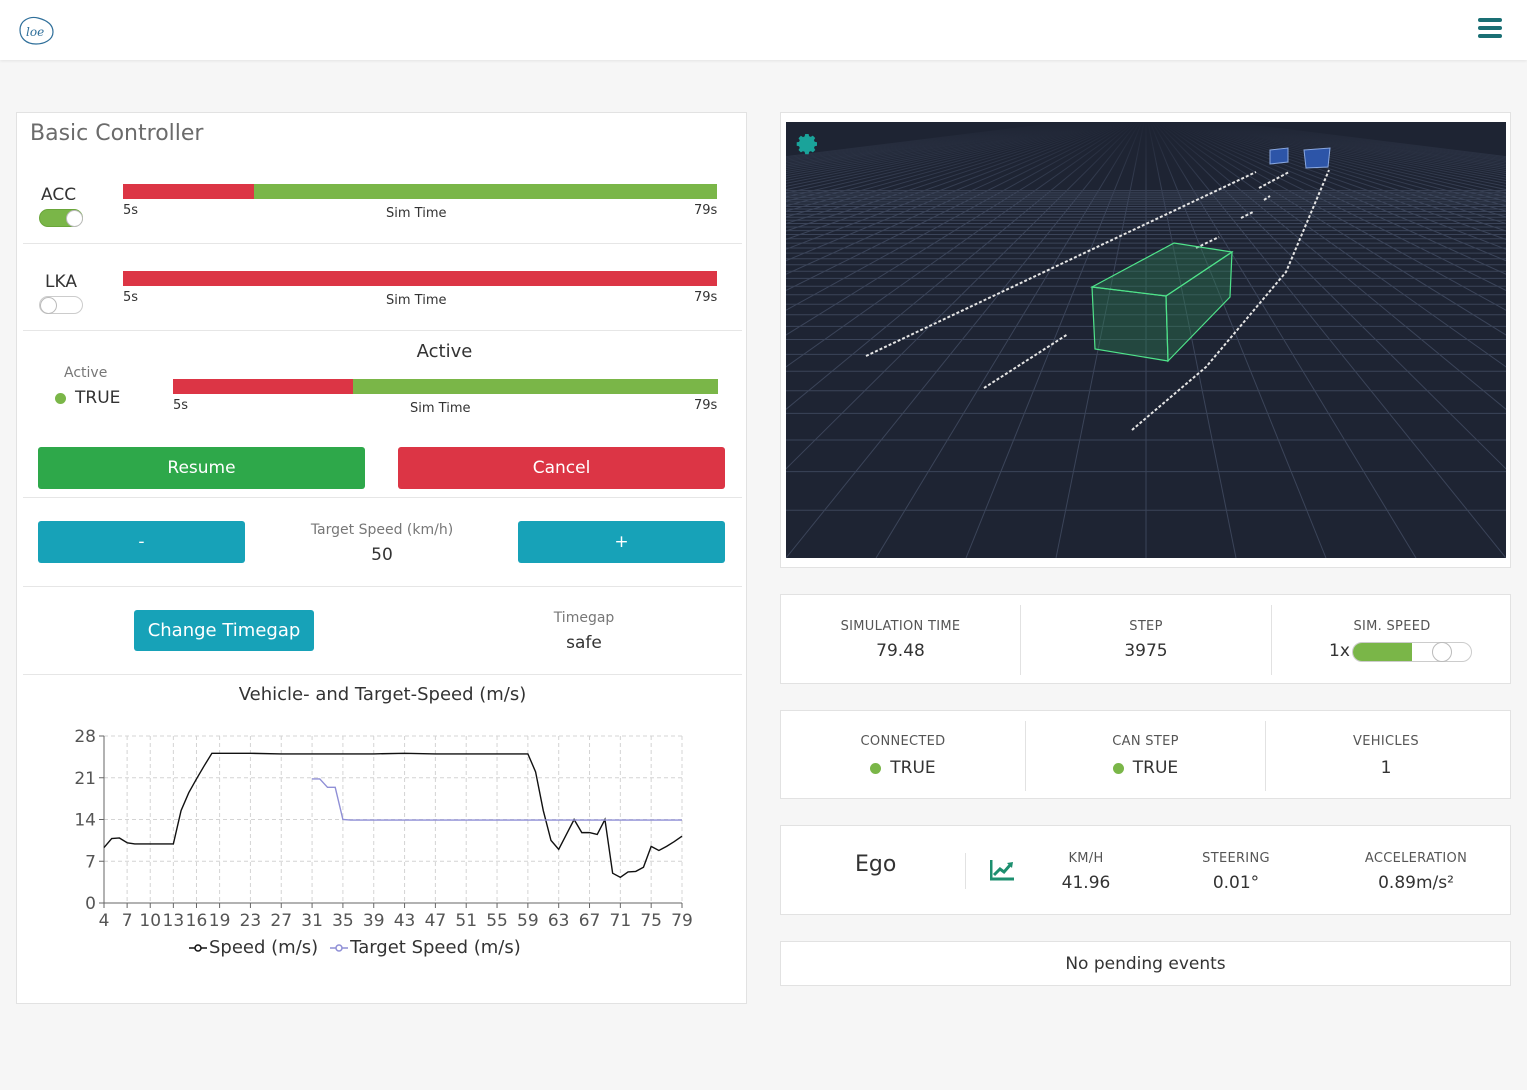  What do you see at coordinates (913, 768) in the screenshot?
I see `connected-value: TRUE` at bounding box center [913, 768].